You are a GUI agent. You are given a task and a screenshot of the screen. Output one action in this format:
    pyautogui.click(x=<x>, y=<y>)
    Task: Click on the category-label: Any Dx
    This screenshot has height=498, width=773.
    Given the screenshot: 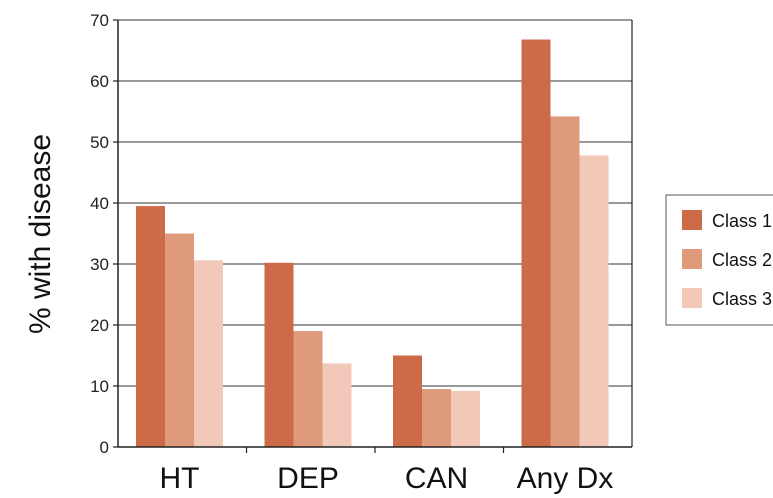 What is the action you would take?
    pyautogui.click(x=565, y=478)
    